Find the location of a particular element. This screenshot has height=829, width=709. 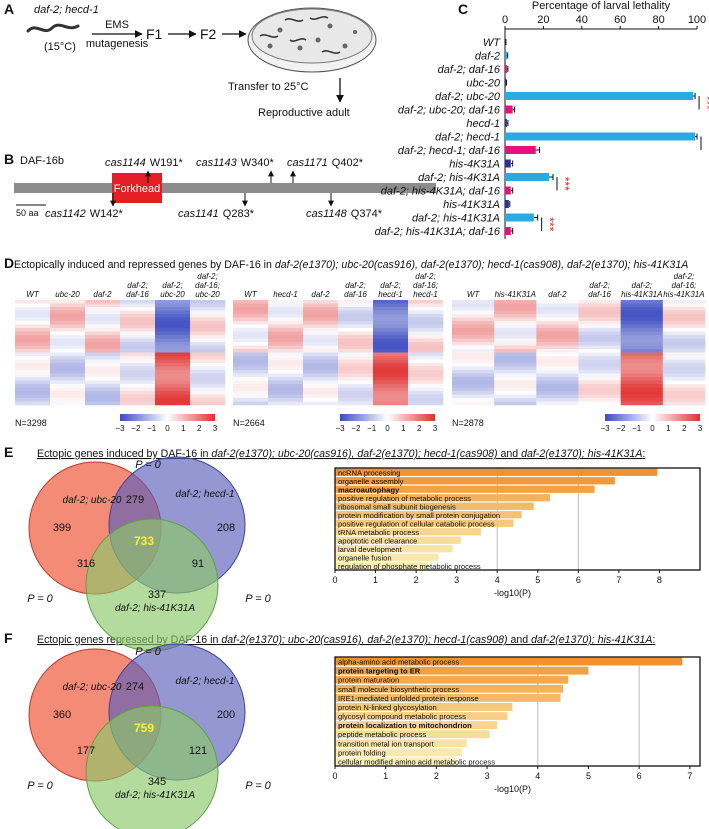

colorbar-tick: 2 is located at coordinates (684, 428).